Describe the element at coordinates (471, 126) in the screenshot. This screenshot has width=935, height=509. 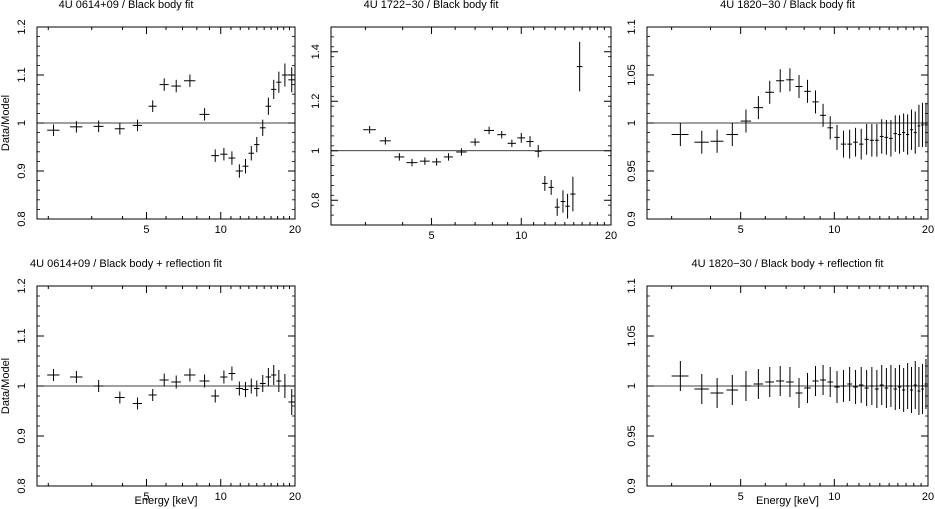
I see `plot-frame` at that location.